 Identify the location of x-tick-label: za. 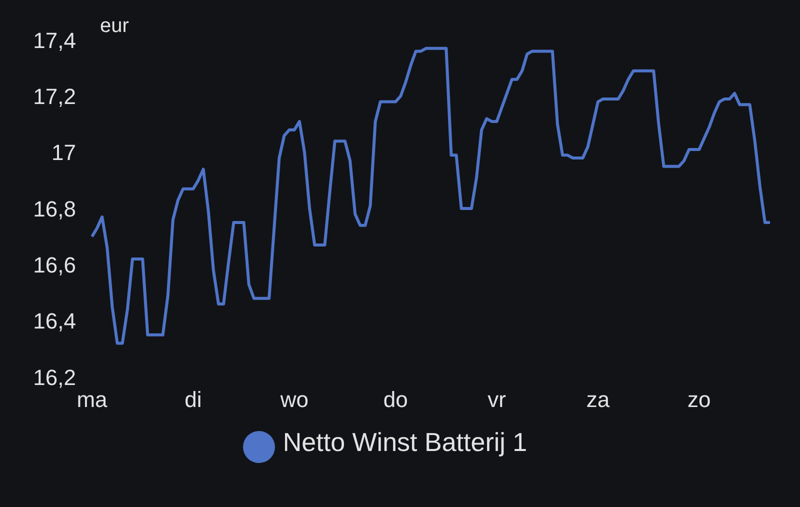
(598, 399).